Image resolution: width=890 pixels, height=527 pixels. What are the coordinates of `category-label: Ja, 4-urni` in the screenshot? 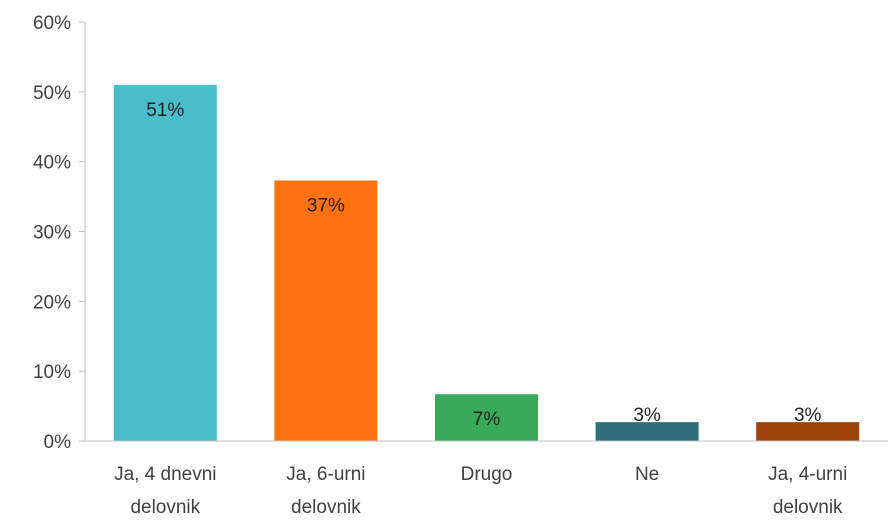 It's located at (807, 474).